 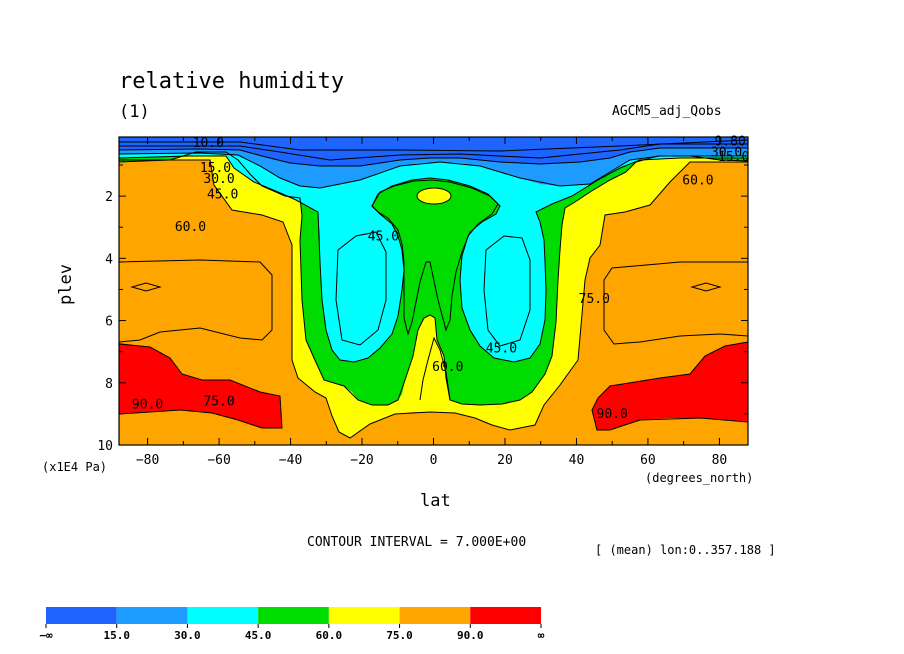 I want to click on x-tick-label: 0, so click(x=434, y=460).